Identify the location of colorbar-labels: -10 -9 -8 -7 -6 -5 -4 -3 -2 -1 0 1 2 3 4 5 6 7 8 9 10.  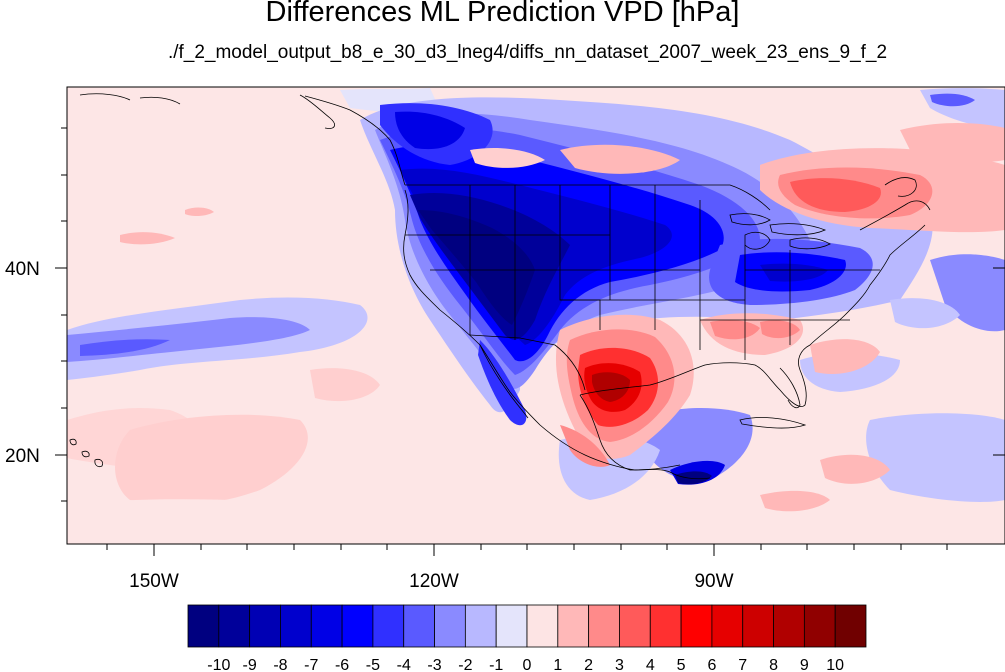
(525, 664).